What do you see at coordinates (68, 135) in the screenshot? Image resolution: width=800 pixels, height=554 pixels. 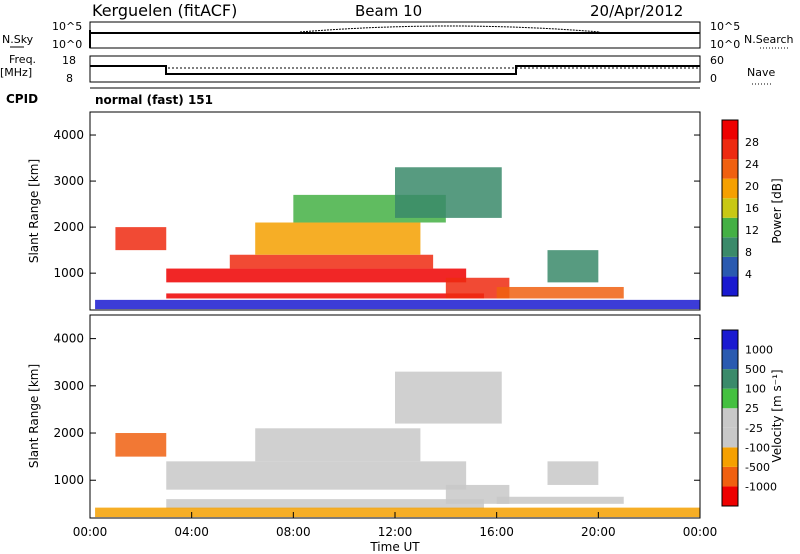 I see `power-ytick-label-3: 4000` at bounding box center [68, 135].